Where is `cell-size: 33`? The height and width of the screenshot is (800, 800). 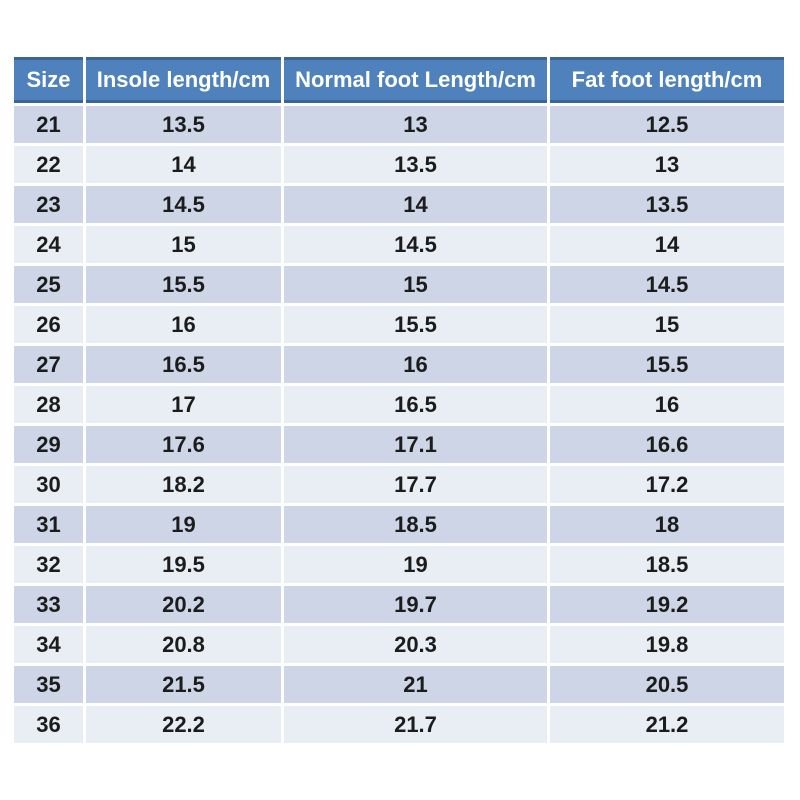
cell-size: 33 is located at coordinates (48, 604).